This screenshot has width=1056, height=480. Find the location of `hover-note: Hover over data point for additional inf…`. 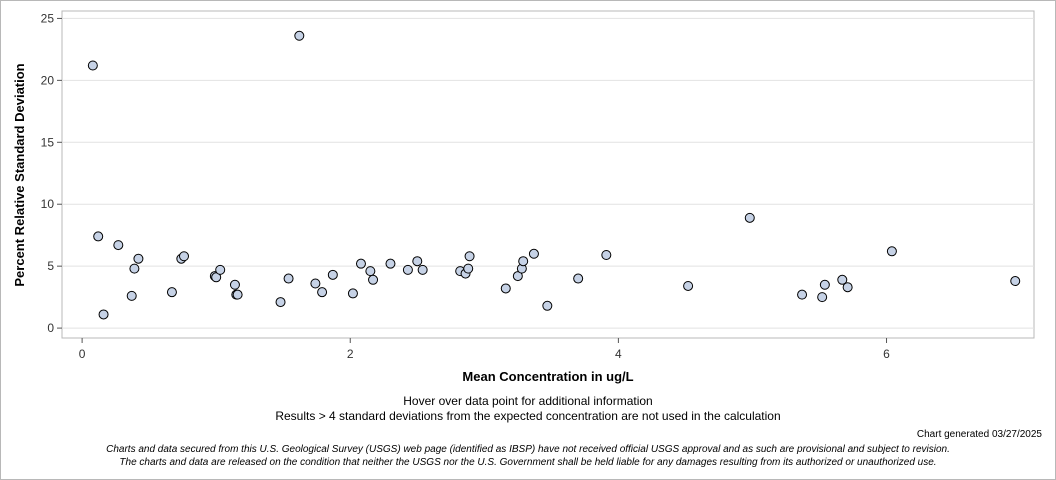

hover-note: Hover over data point for additional inf… is located at coordinates (528, 401).